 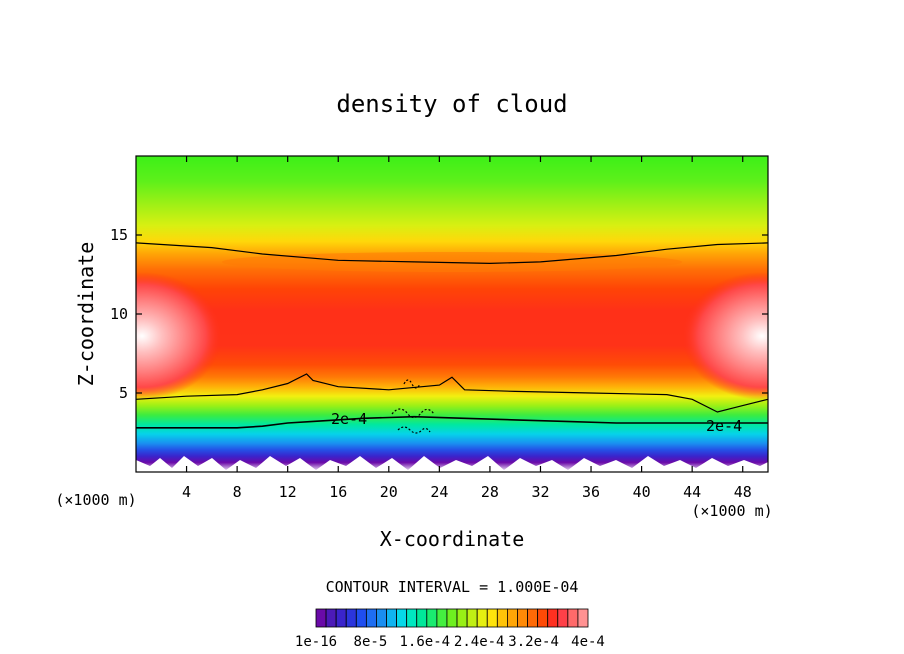 I want to click on x-tick-label: 24, so click(x=439, y=492).